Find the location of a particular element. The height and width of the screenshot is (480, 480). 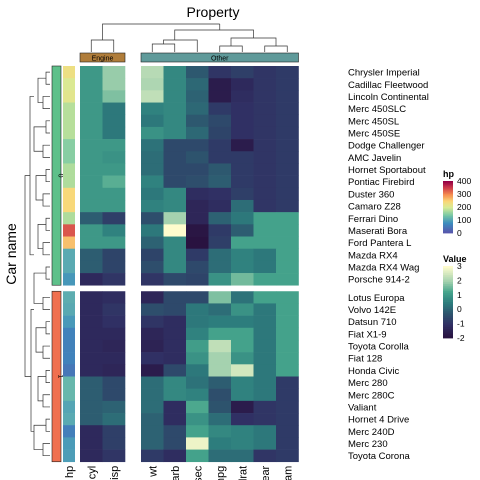

row-group-bar is located at coordinates (56, 175).